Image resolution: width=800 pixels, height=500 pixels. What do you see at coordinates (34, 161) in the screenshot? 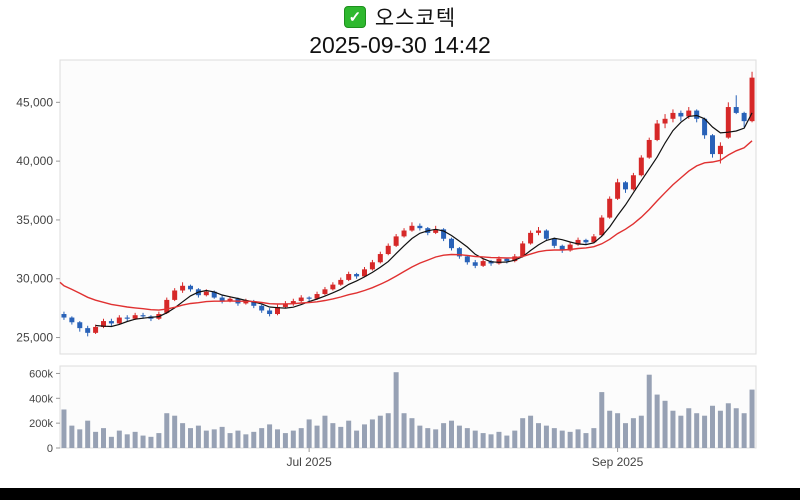
I see `price-axis-label: 40,000` at bounding box center [34, 161].